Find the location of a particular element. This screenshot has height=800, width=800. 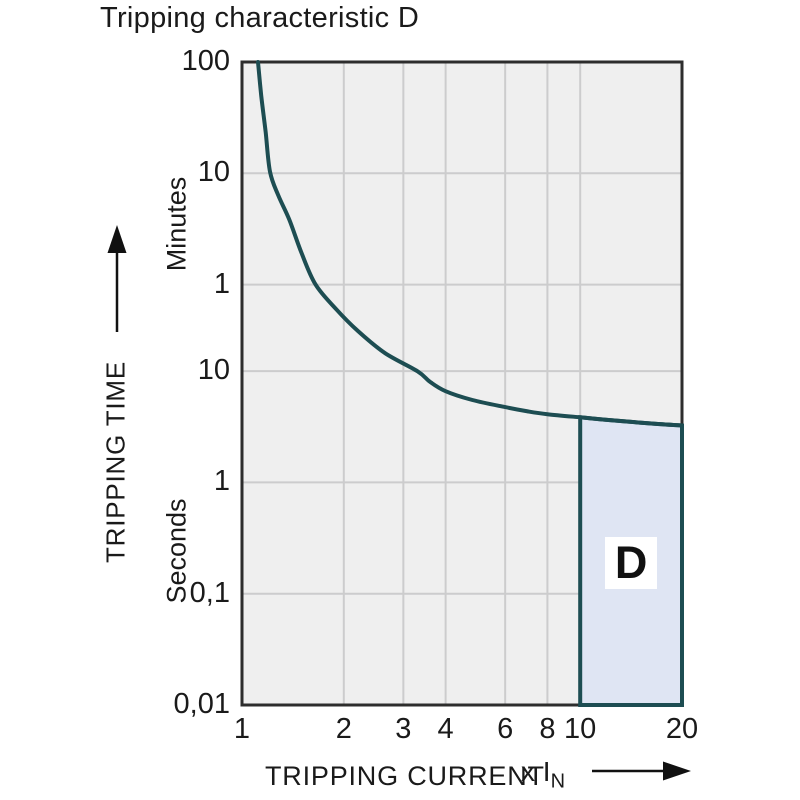

y-tick-label: 100 is located at coordinates (205, 60).